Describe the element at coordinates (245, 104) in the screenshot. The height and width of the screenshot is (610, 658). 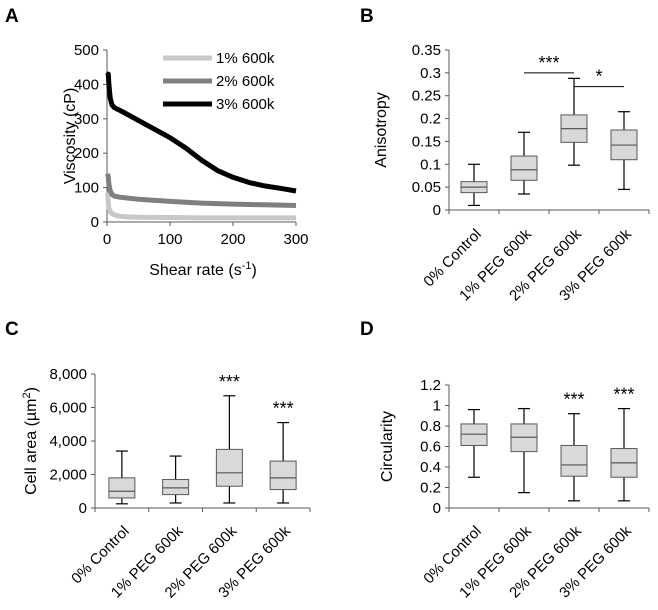
I see `legend-label: 3% 600k` at that location.